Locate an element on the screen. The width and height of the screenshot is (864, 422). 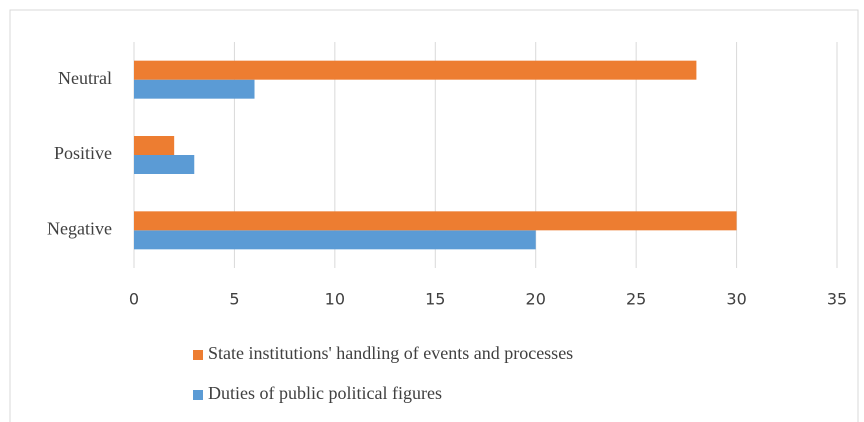
x-tick-label: 35 is located at coordinates (837, 299).